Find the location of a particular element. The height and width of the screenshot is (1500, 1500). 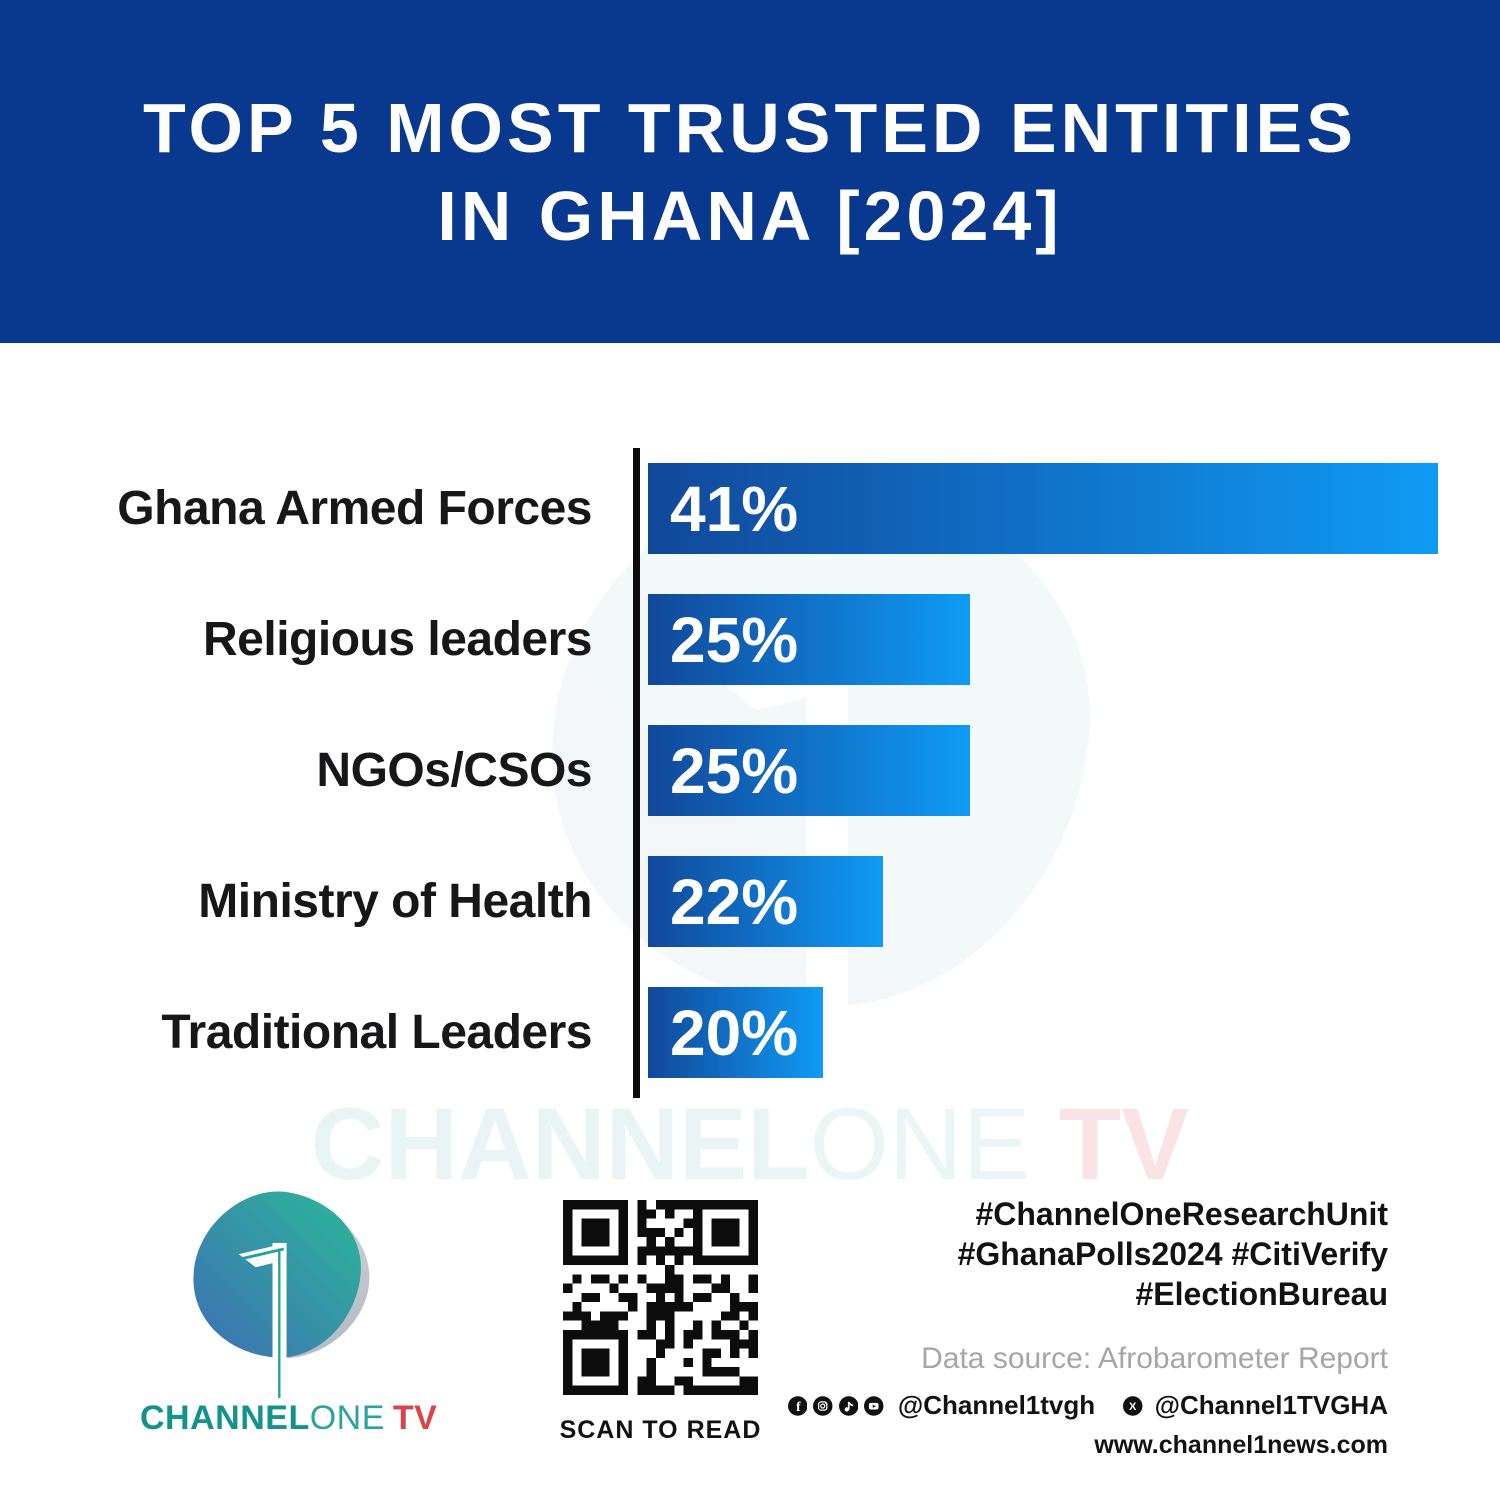

category-label: Ministry of Health is located at coordinates (395, 901).